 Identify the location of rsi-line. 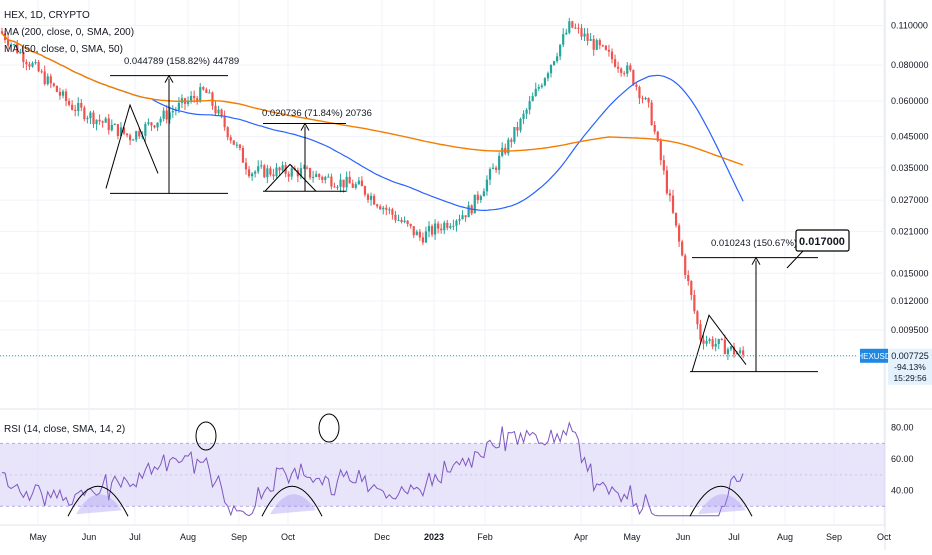
(372, 469).